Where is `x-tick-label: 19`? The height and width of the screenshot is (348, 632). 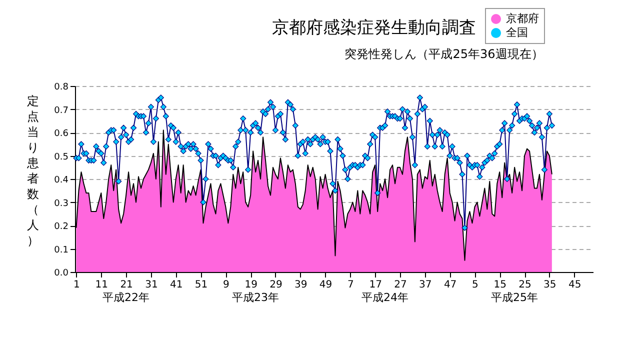
x-tick-label: 19 is located at coordinates (251, 285).